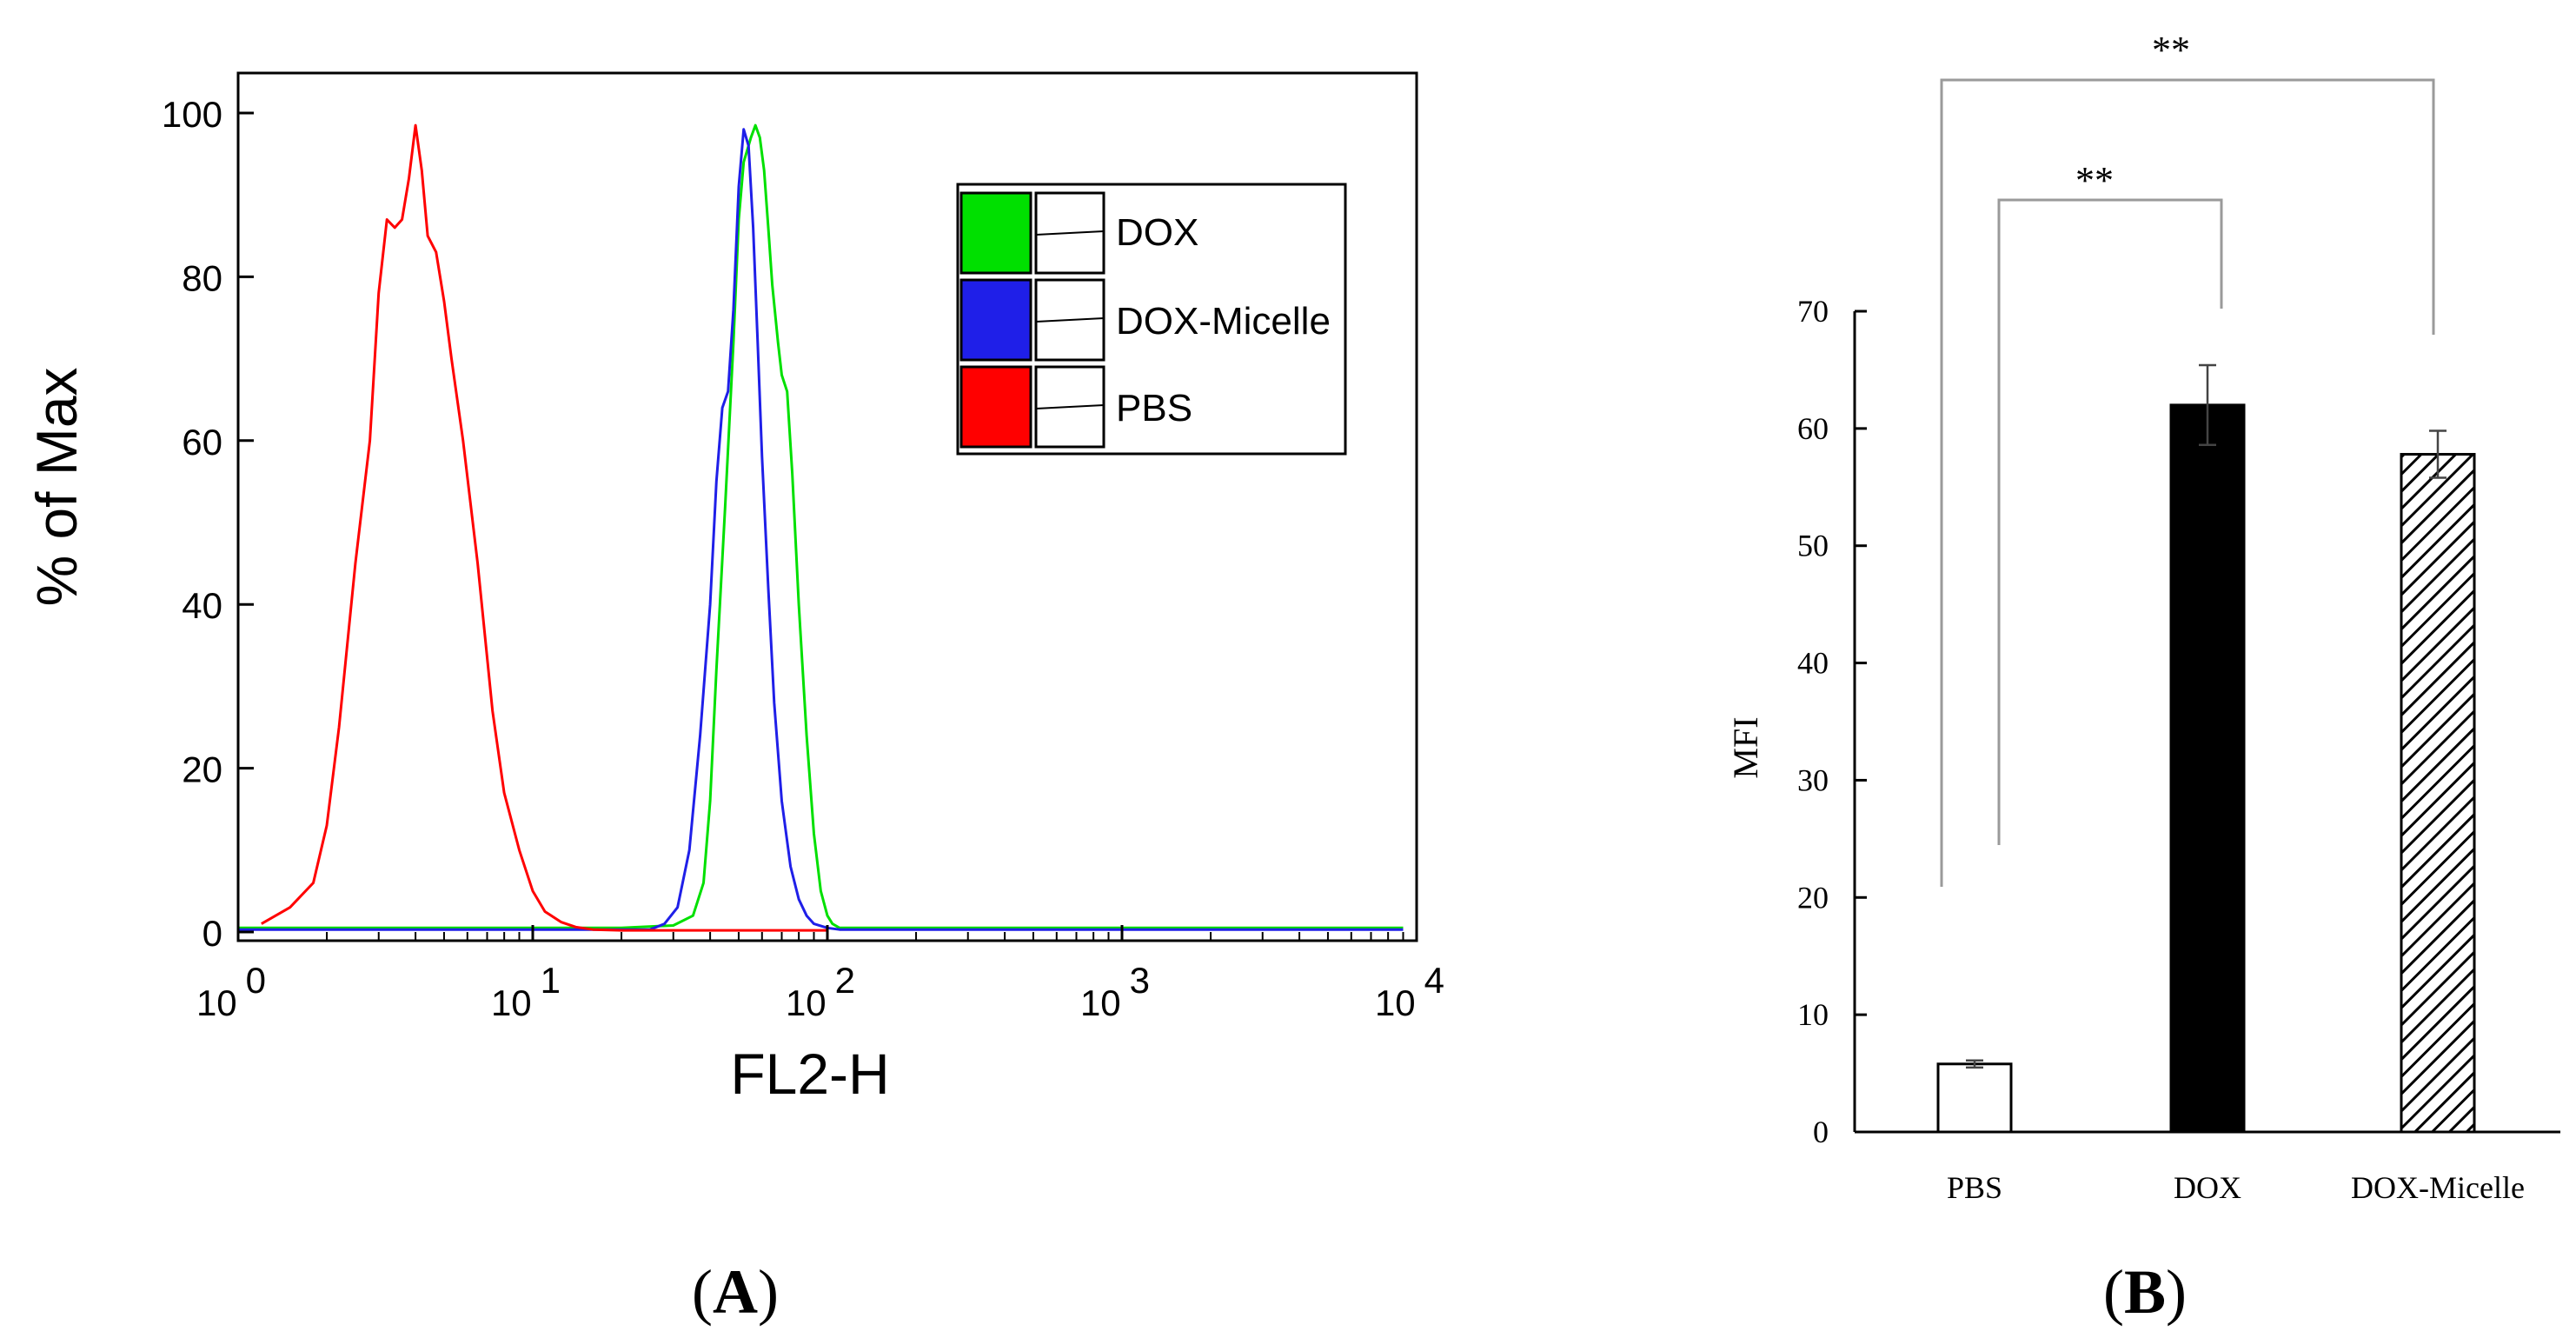  What do you see at coordinates (544, 527) in the screenshot?
I see `histogram-series-pbs` at bounding box center [544, 527].